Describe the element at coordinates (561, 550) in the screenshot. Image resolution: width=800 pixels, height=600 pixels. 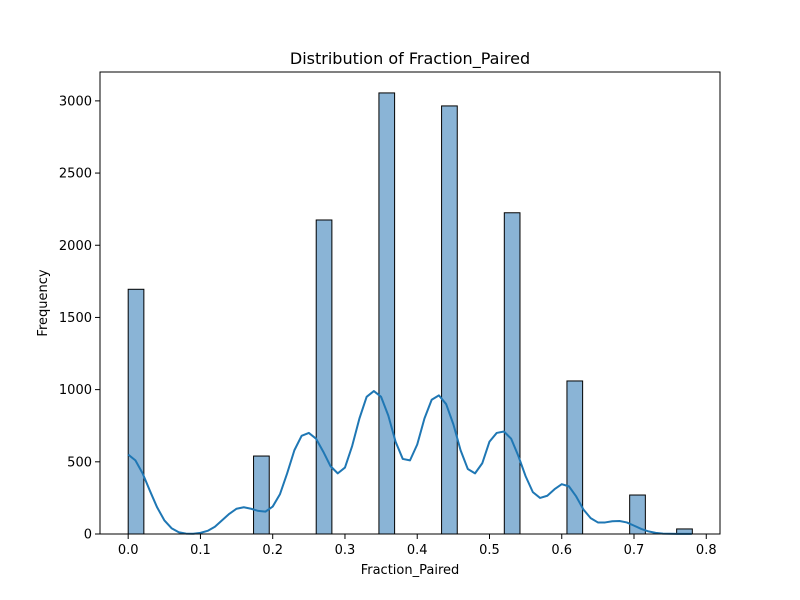
I see `x-tick-label: 0.6` at that location.